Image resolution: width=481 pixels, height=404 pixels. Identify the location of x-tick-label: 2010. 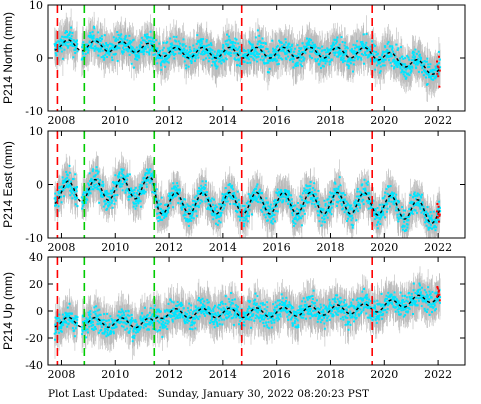
(115, 120).